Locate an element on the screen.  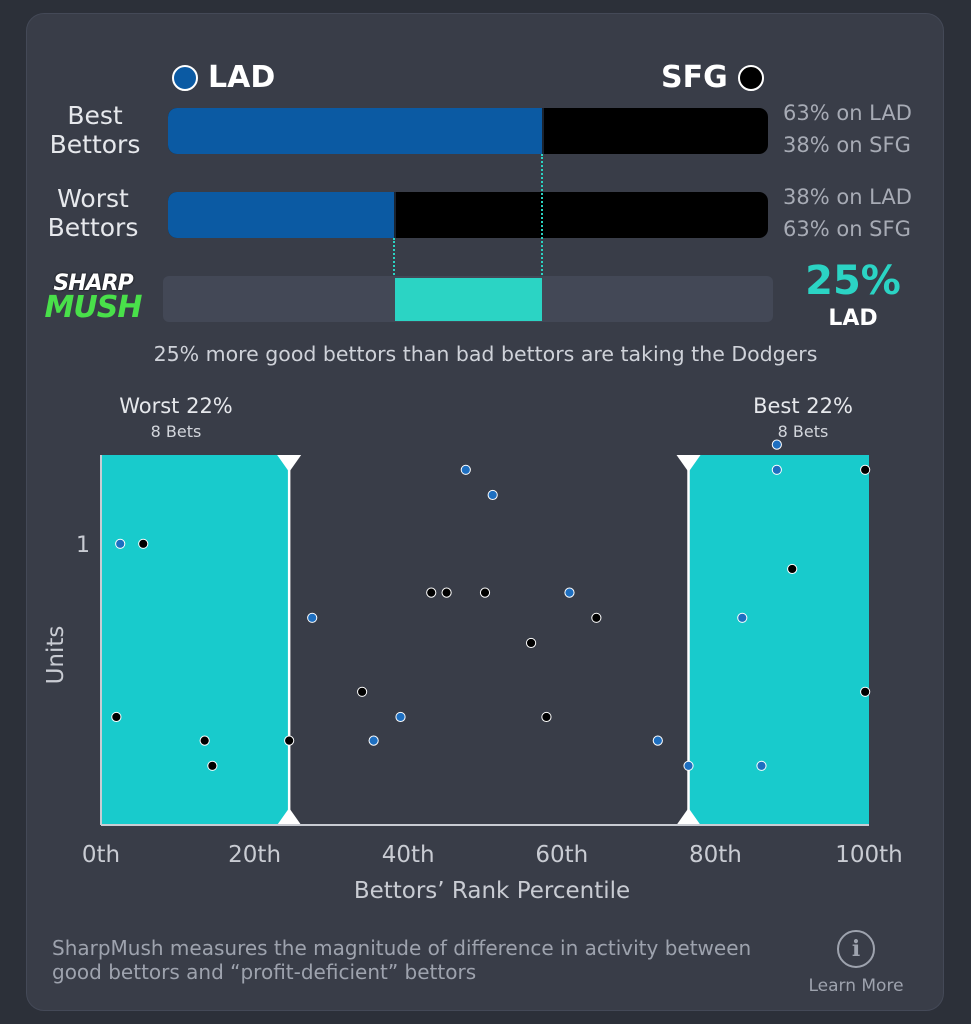
sharpmush-team: LAD is located at coordinates (853, 318).